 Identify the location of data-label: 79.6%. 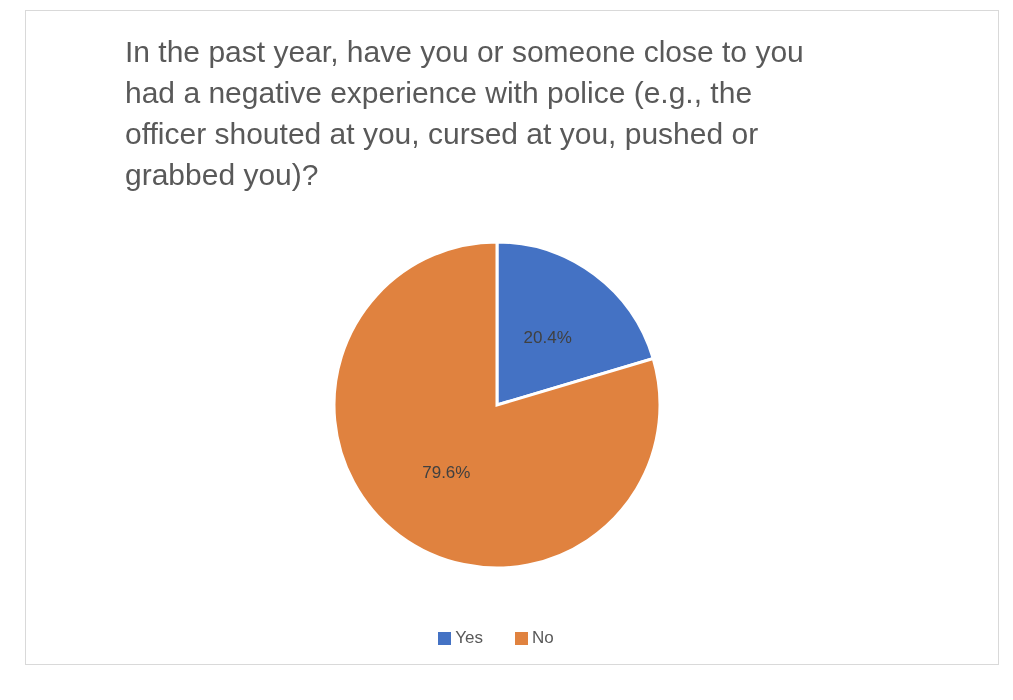
(446, 473).